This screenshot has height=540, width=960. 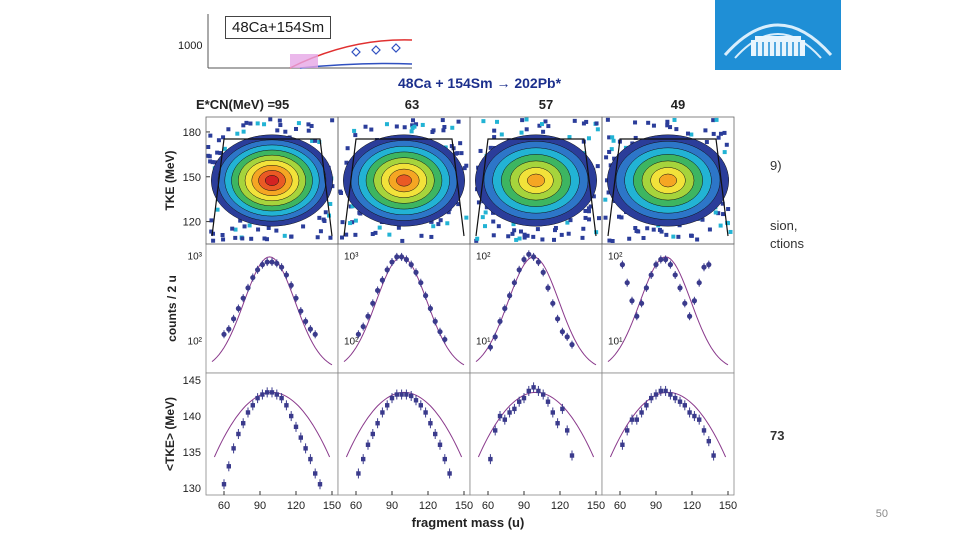 What do you see at coordinates (195, 256) in the screenshot?
I see `counts-ytick: 10³` at bounding box center [195, 256].